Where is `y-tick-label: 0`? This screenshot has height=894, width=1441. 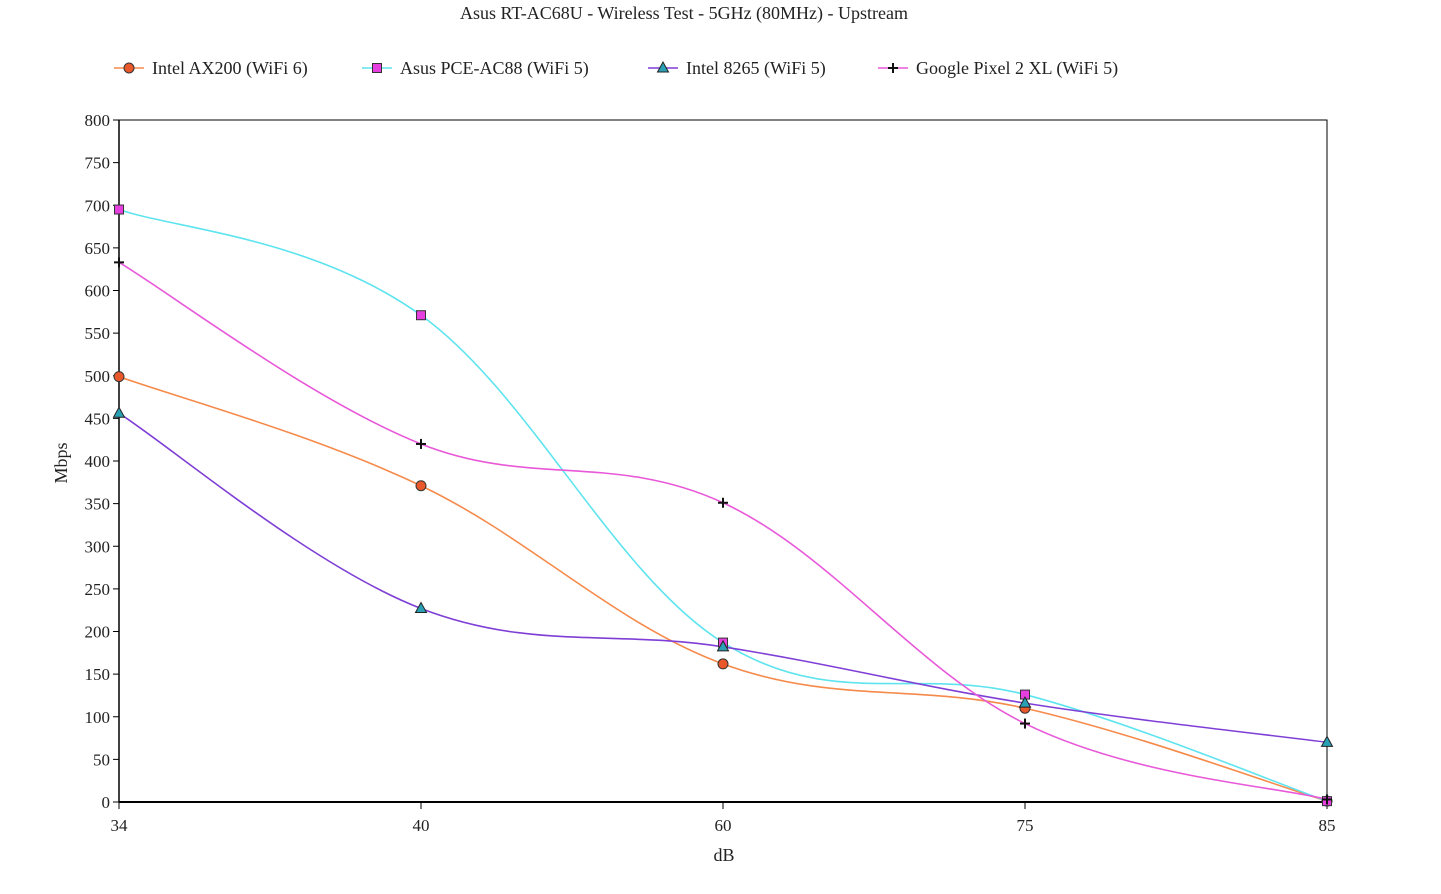
y-tick-label: 0 is located at coordinates (106, 802).